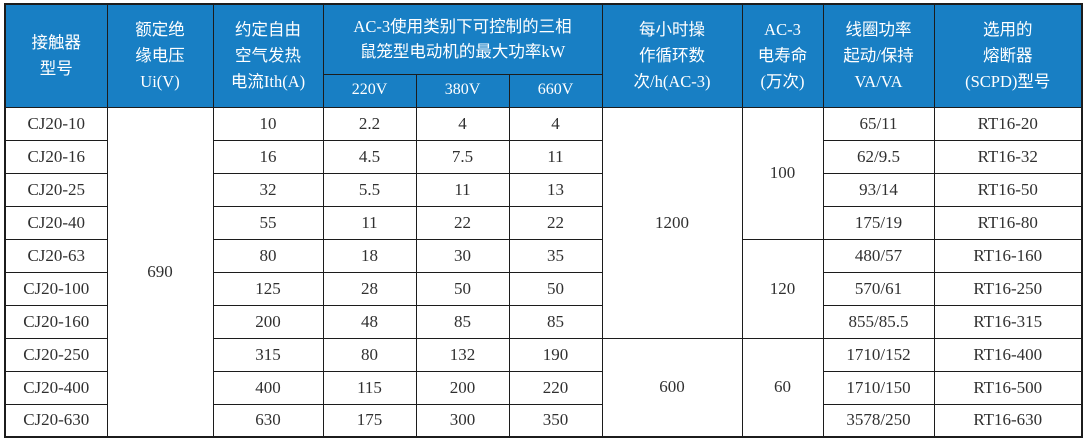  I want to click on cell-kw380: 300, so click(462, 420).